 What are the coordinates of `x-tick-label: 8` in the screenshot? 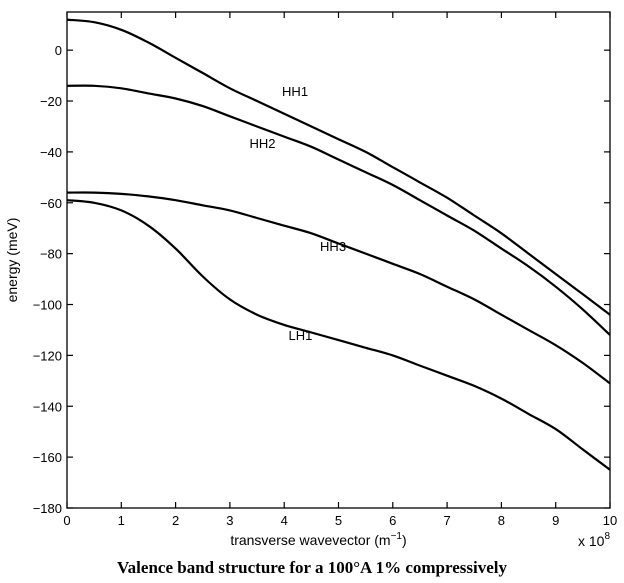 It's located at (501, 520).